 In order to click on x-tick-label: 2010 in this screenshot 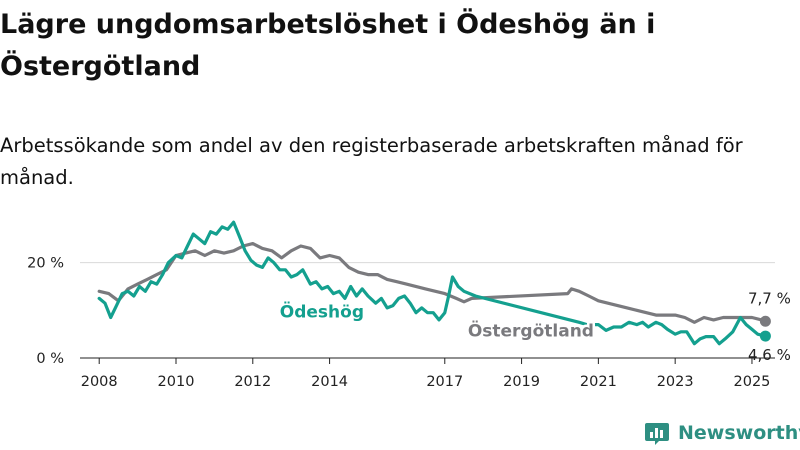, I will do `click(176, 382)`.